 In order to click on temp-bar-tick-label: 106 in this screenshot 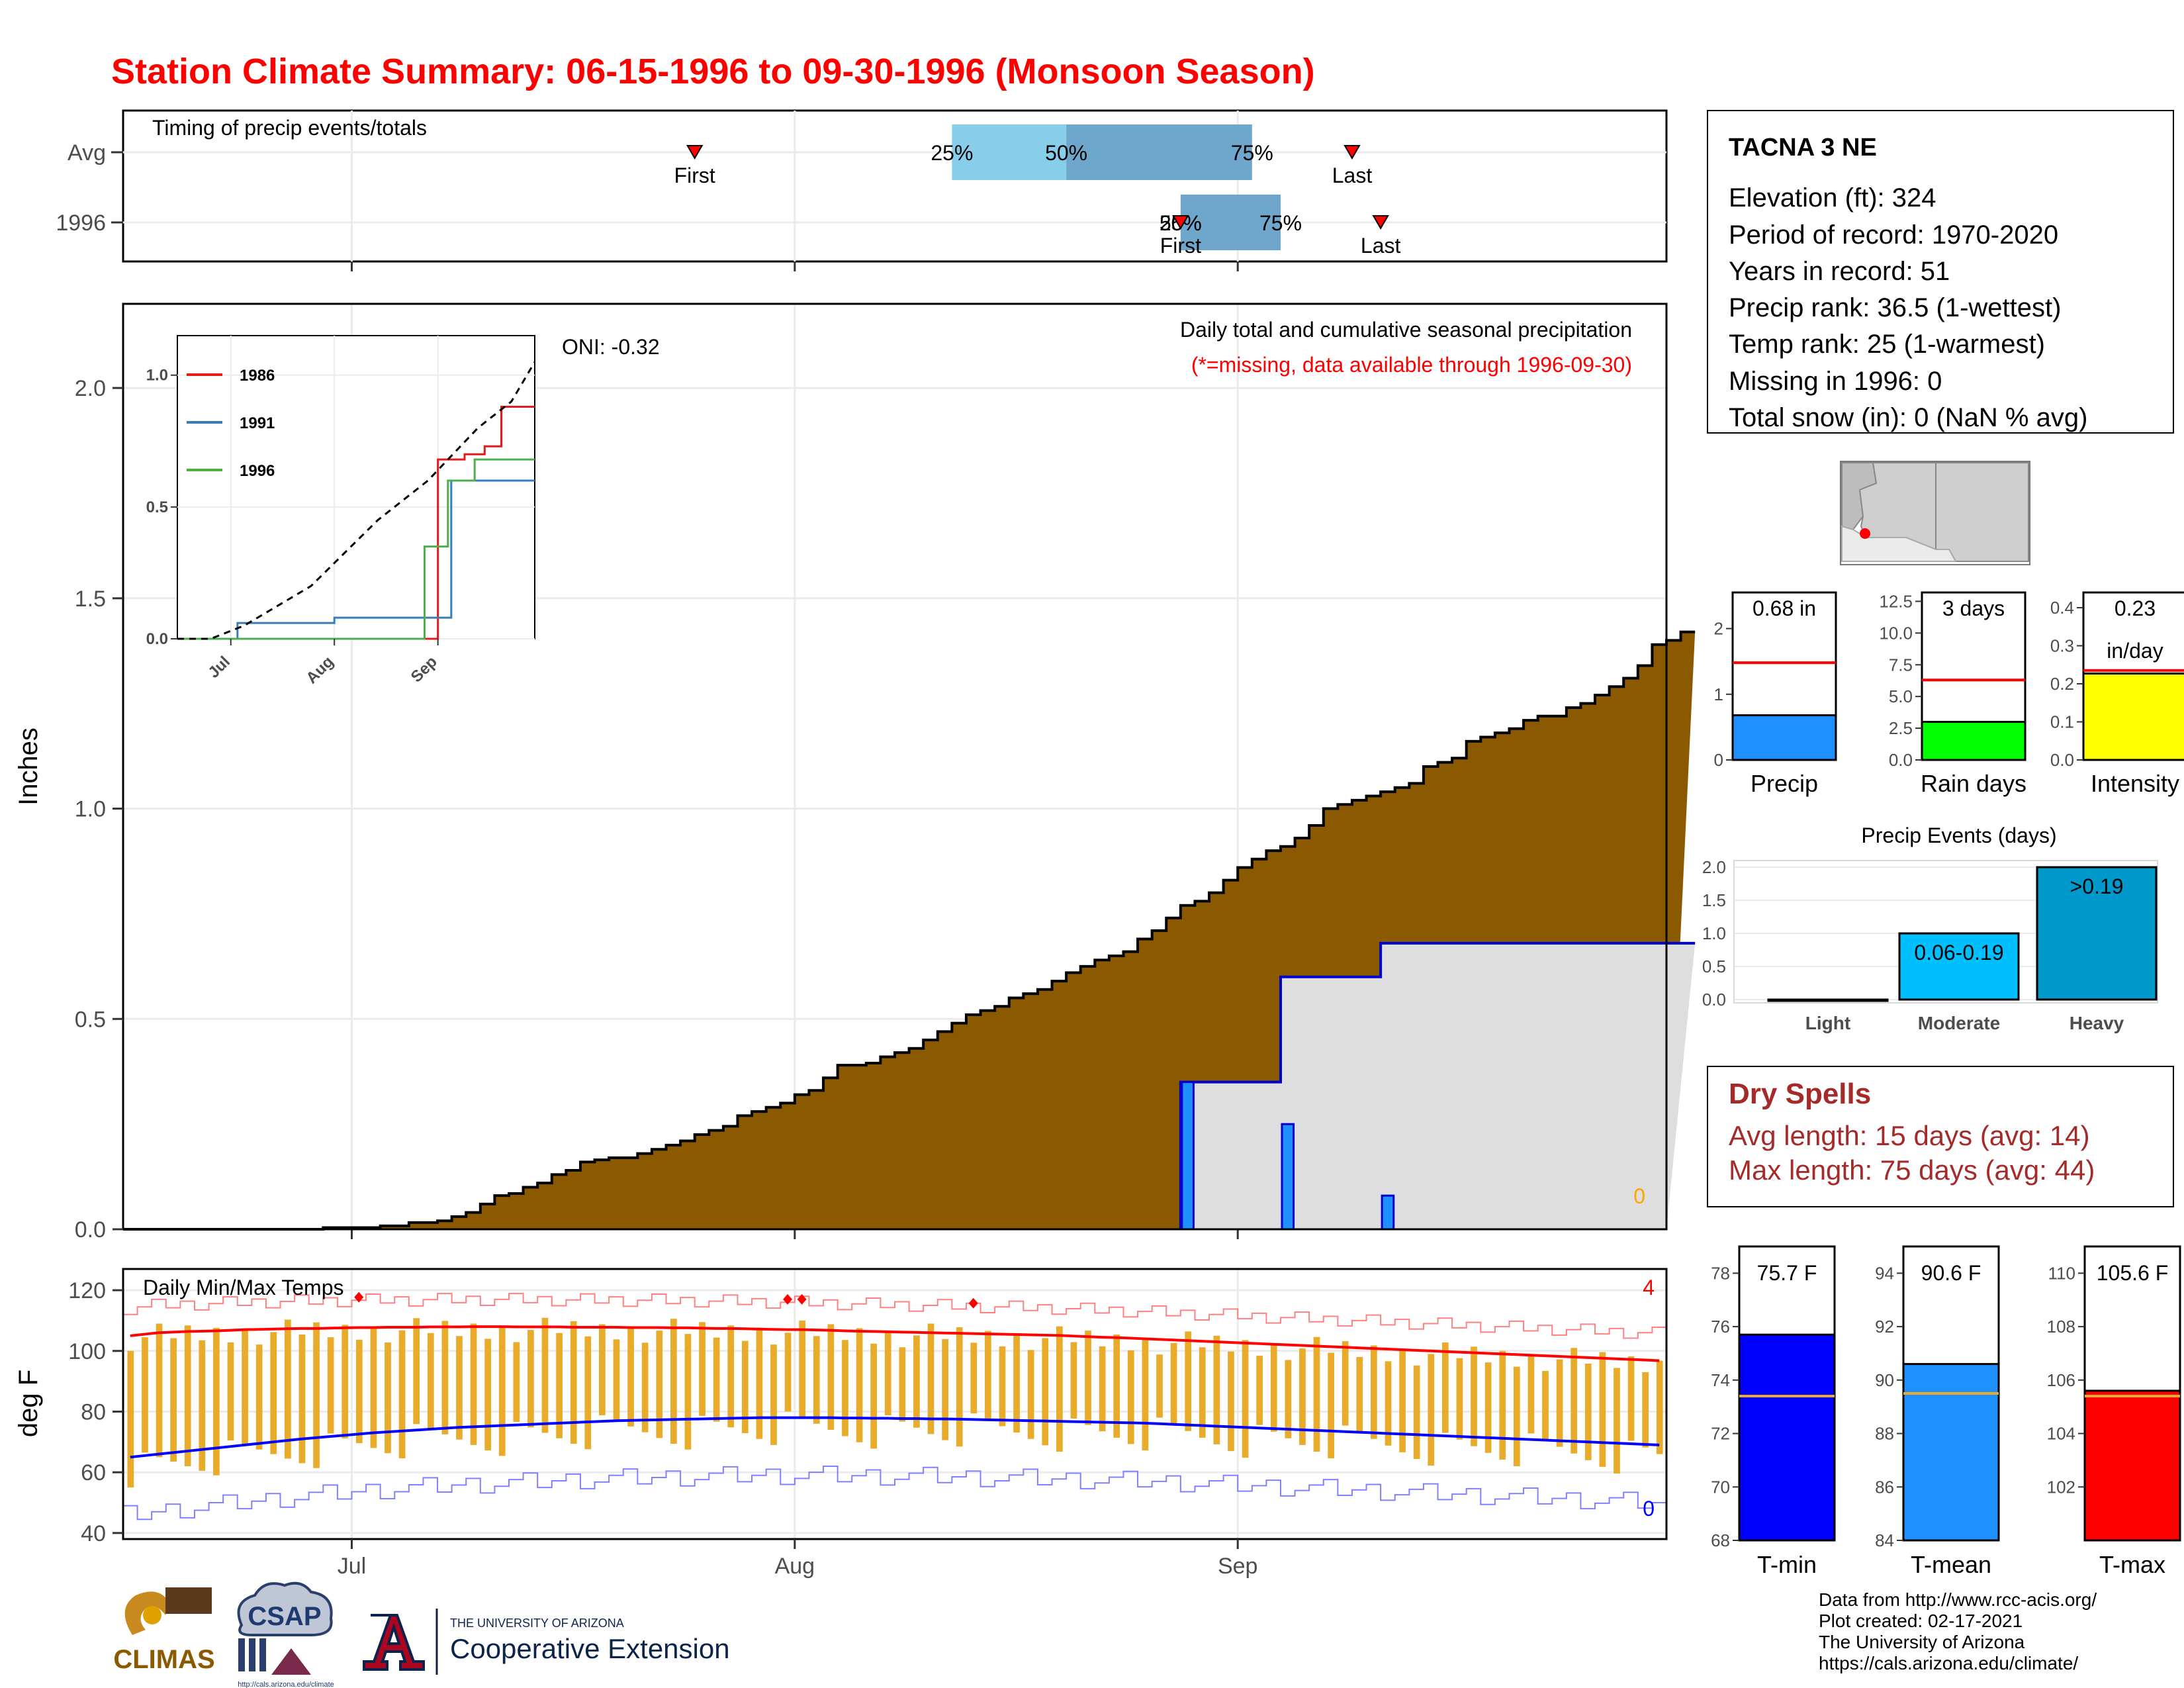, I will do `click(2061, 1380)`.